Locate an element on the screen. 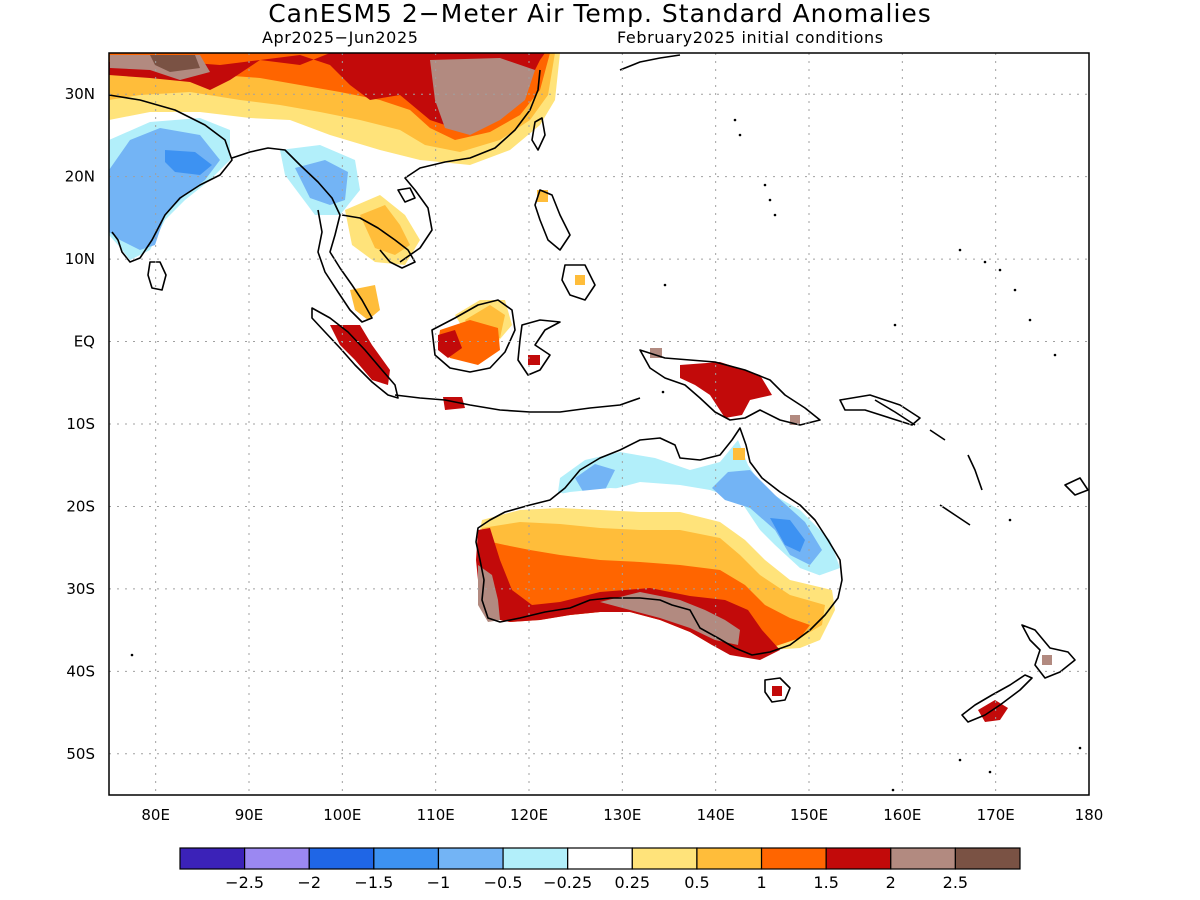 The width and height of the screenshot is (1200, 900). colorbar-label: −0.5 is located at coordinates (503, 882).